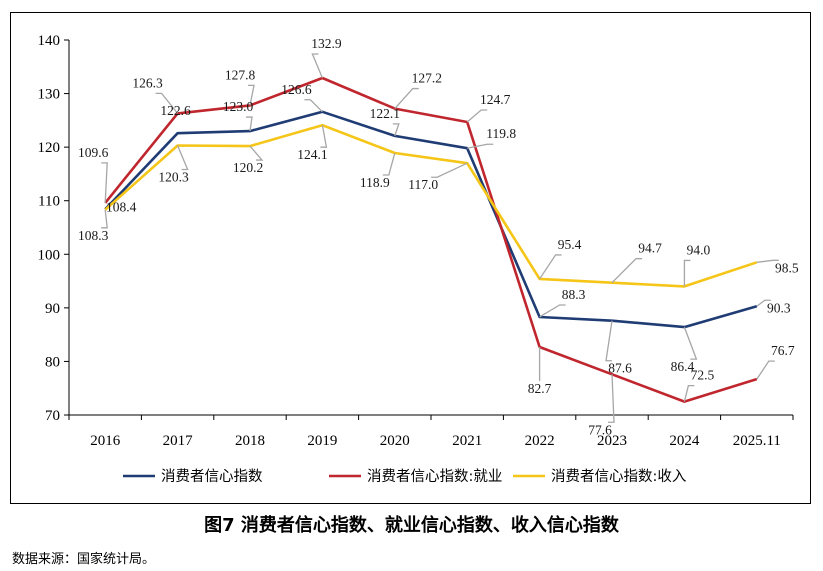 The height and width of the screenshot is (571, 823). Describe the element at coordinates (322, 441) in the screenshot. I see `x-tick-label: 2019` at that location.